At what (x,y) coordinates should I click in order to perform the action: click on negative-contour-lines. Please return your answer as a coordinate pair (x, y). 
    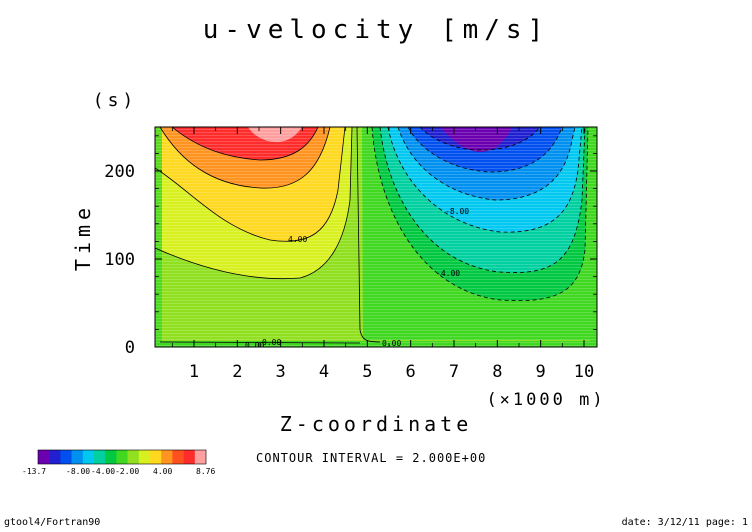
    Looking at the image, I should click on (480, 214).